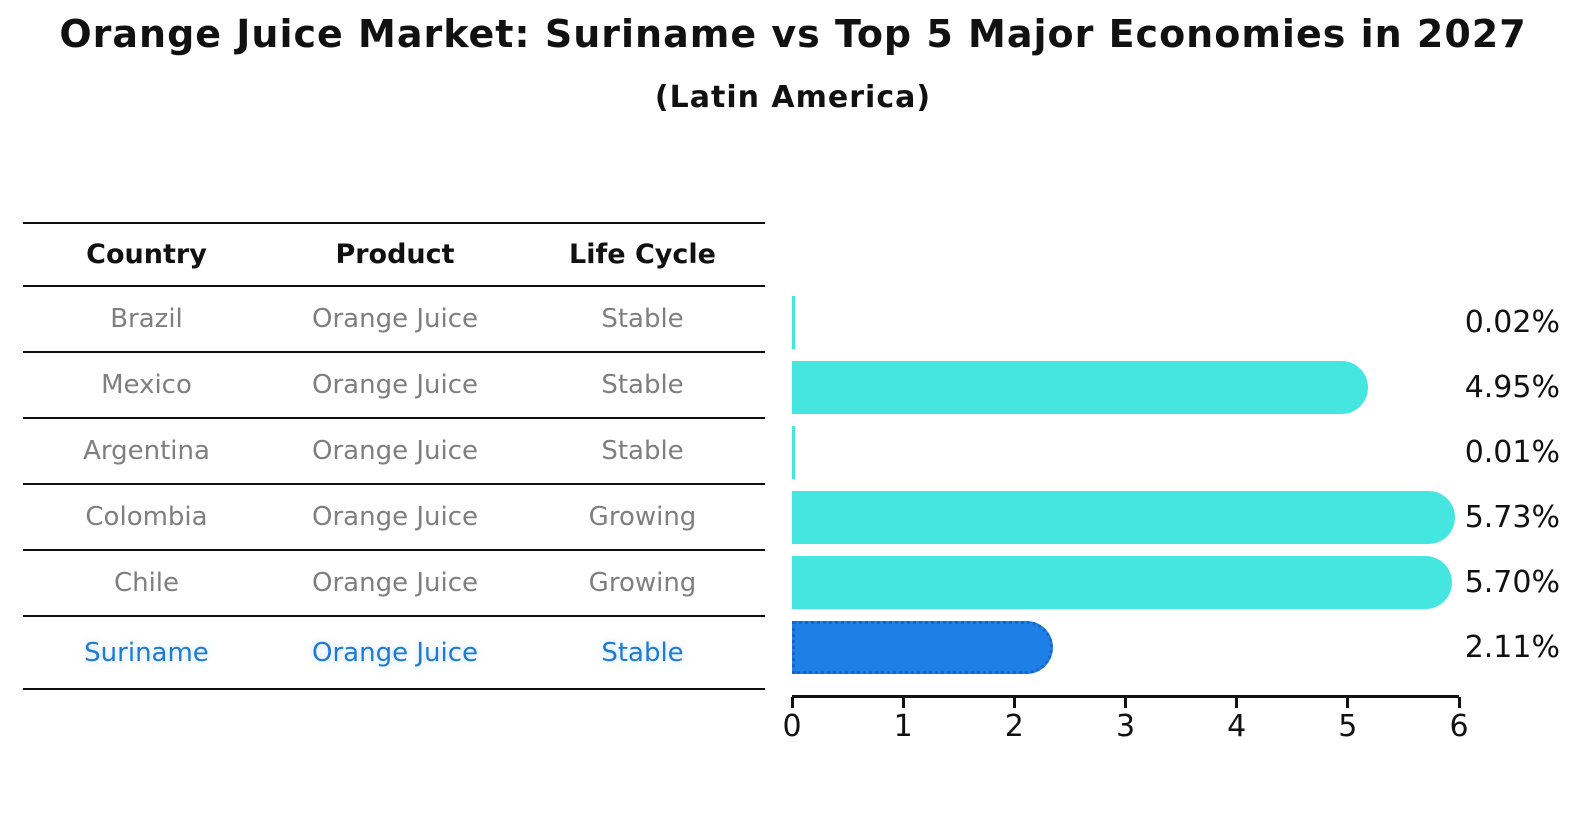  I want to click on x-axis-ticklabel-4: 4, so click(1237, 726).